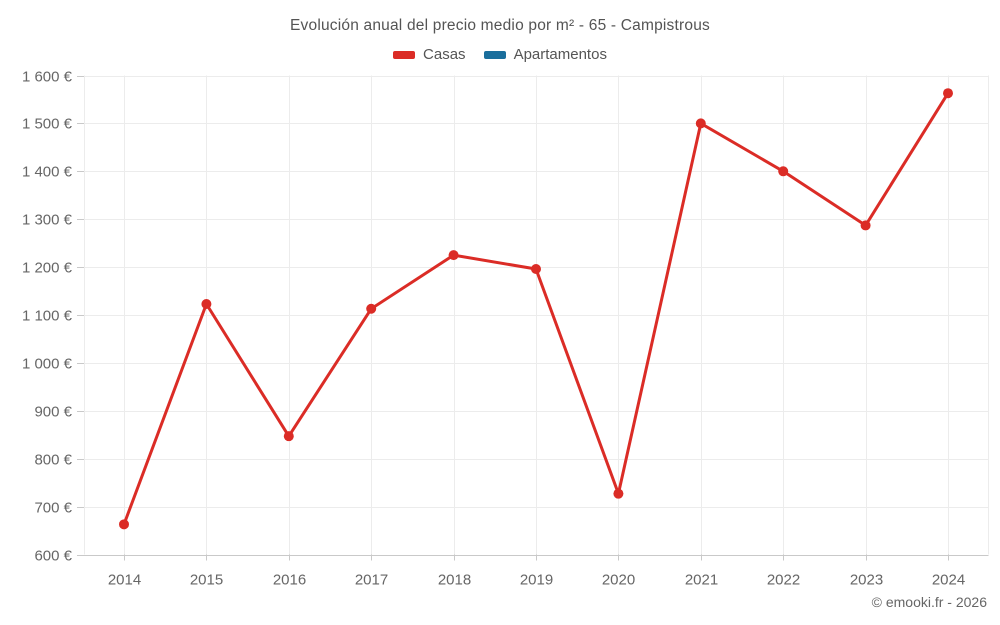 The image size is (1000, 625). I want to click on x-tick-label: 2016, so click(289, 580).